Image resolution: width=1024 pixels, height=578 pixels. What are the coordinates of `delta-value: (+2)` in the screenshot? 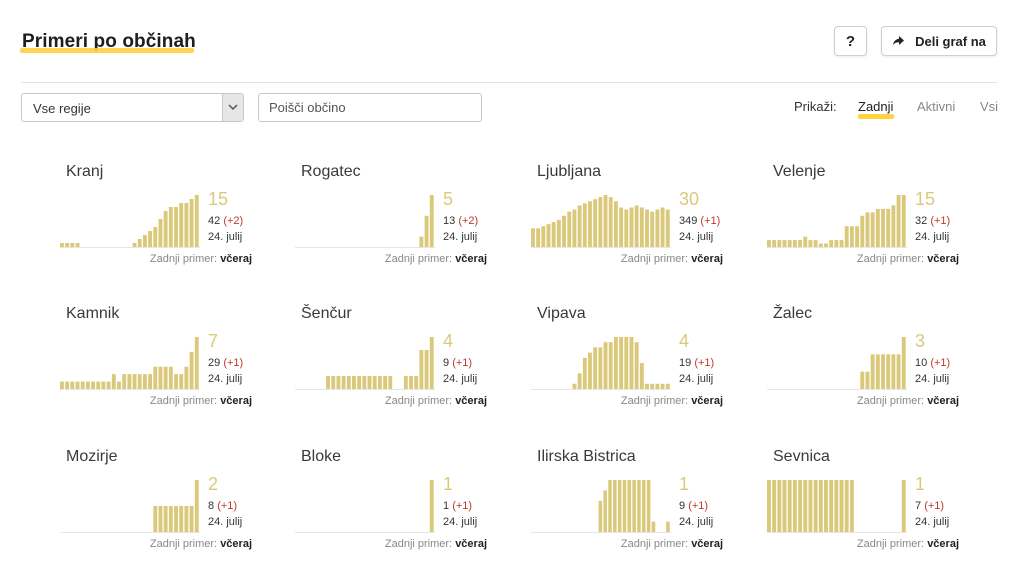 It's located at (233, 221).